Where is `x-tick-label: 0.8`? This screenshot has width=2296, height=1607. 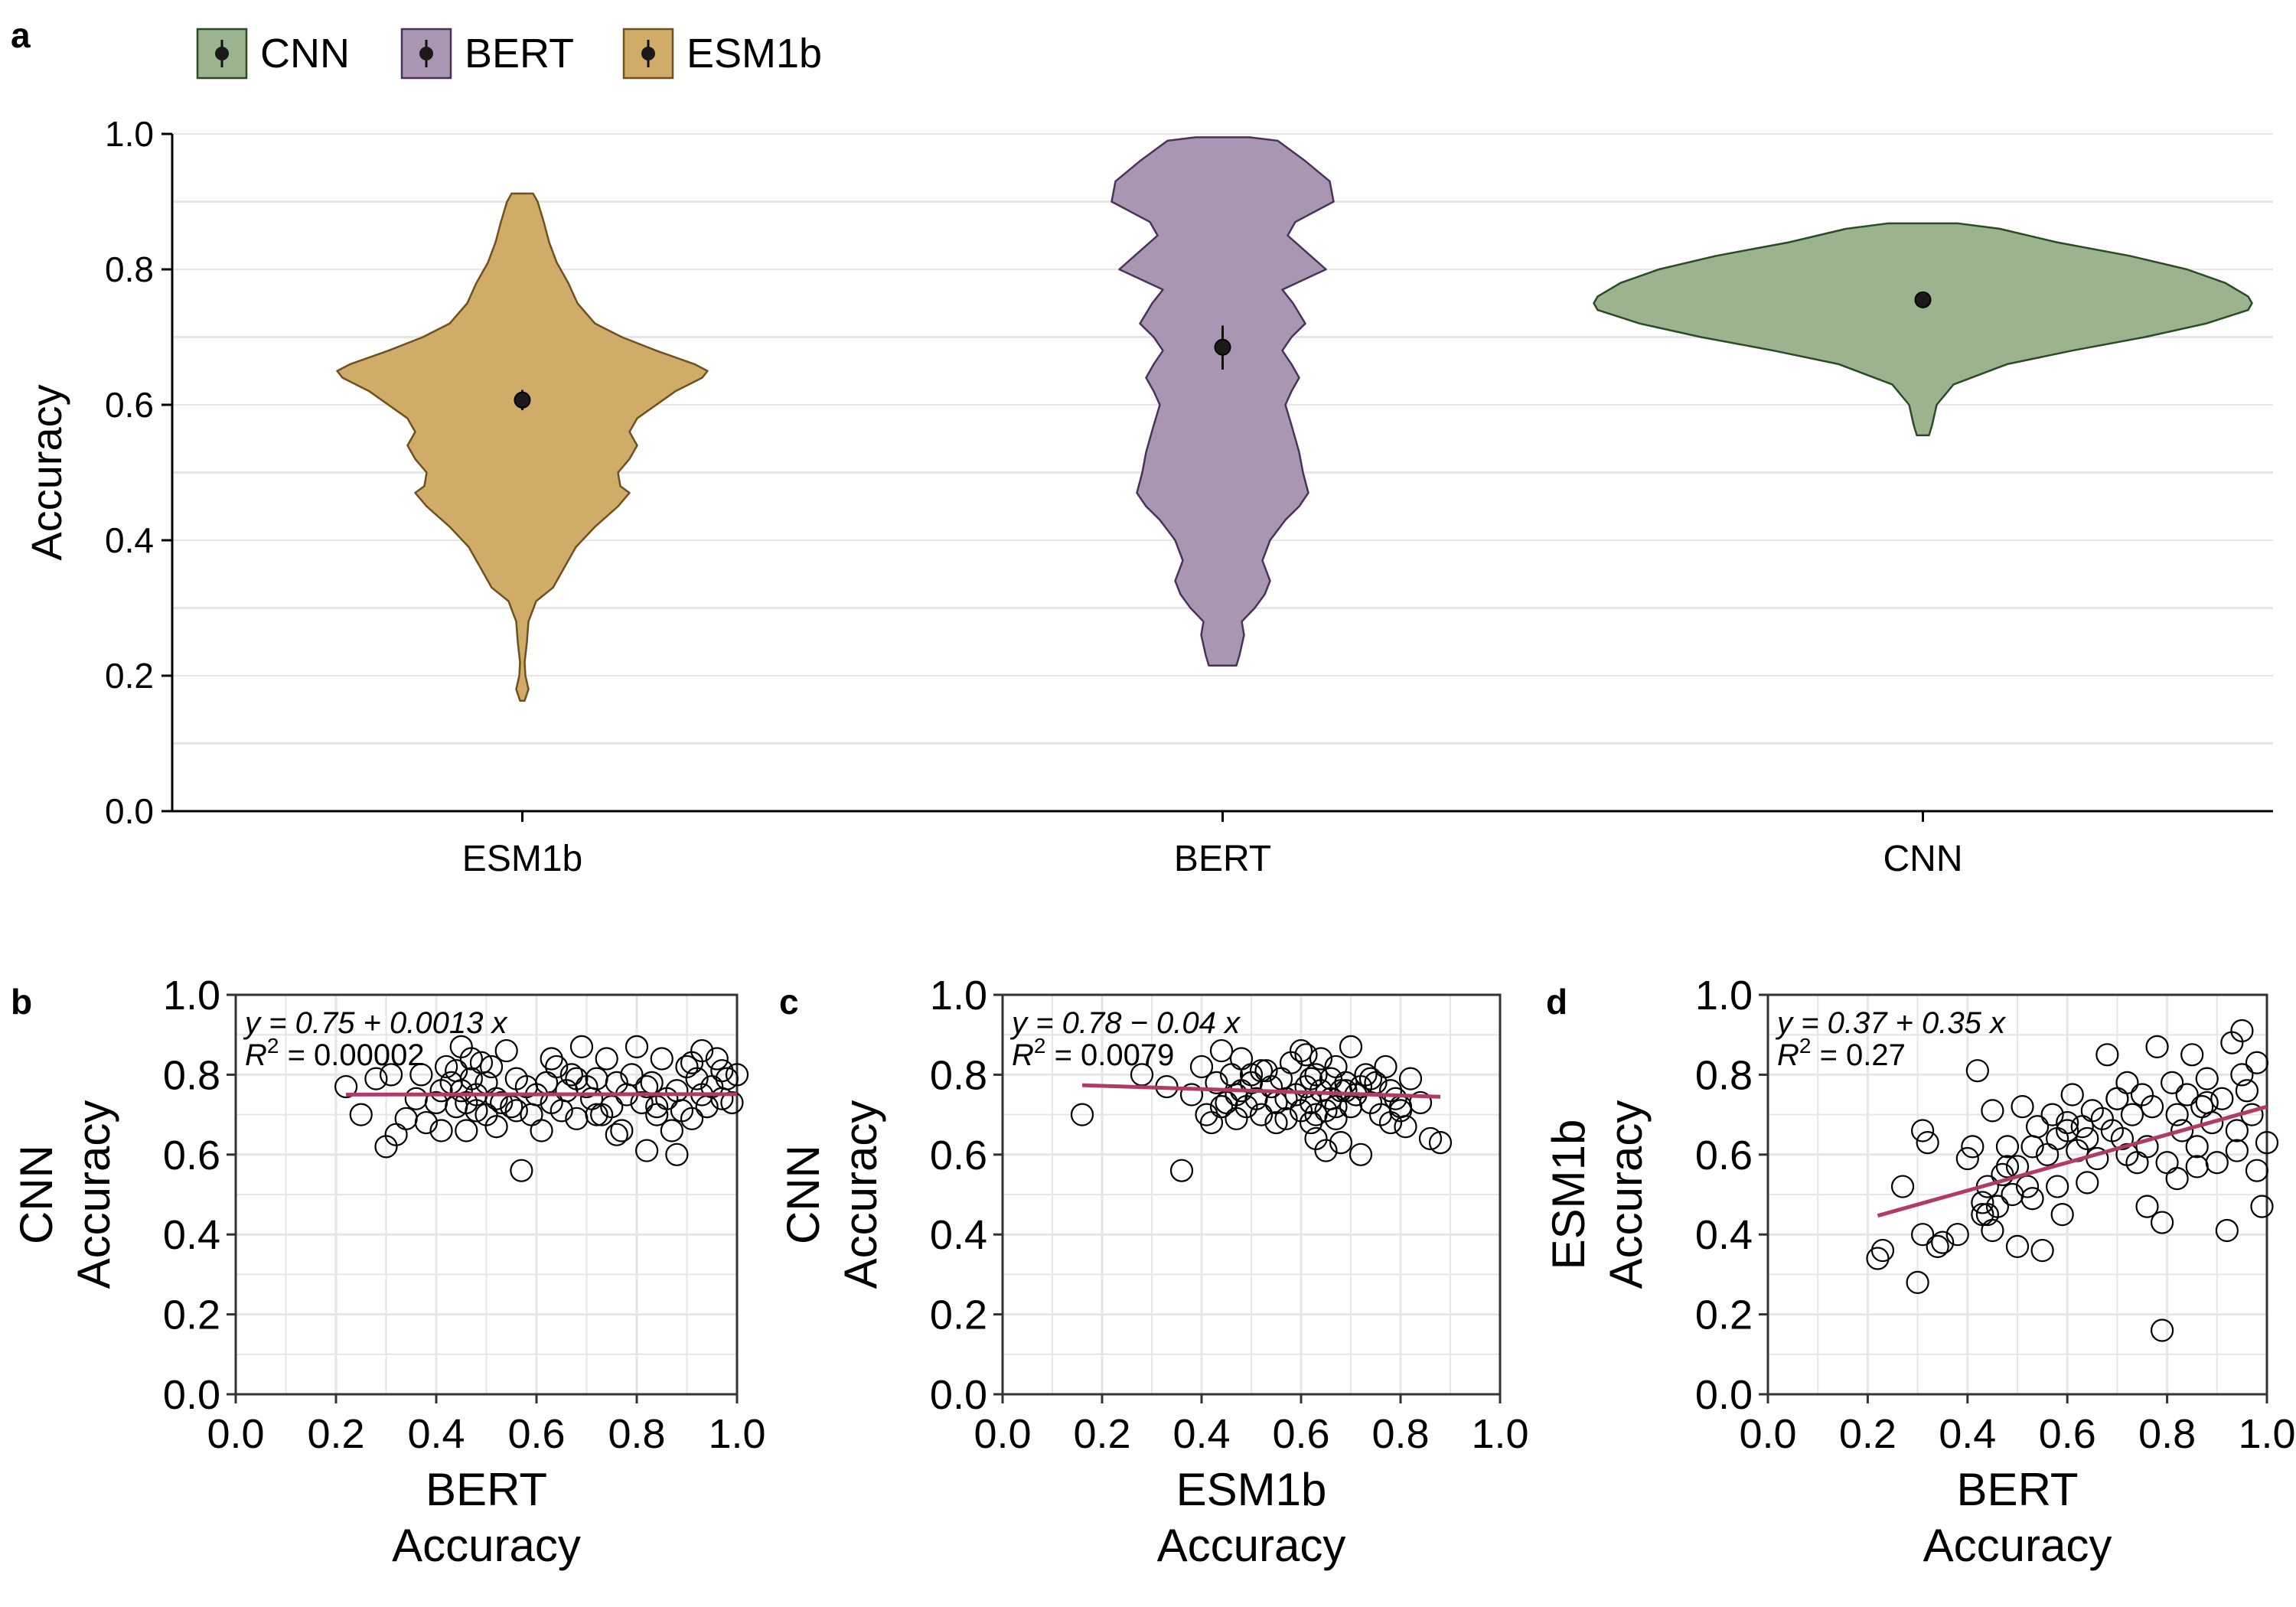
x-tick-label: 0.8 is located at coordinates (1400, 1434).